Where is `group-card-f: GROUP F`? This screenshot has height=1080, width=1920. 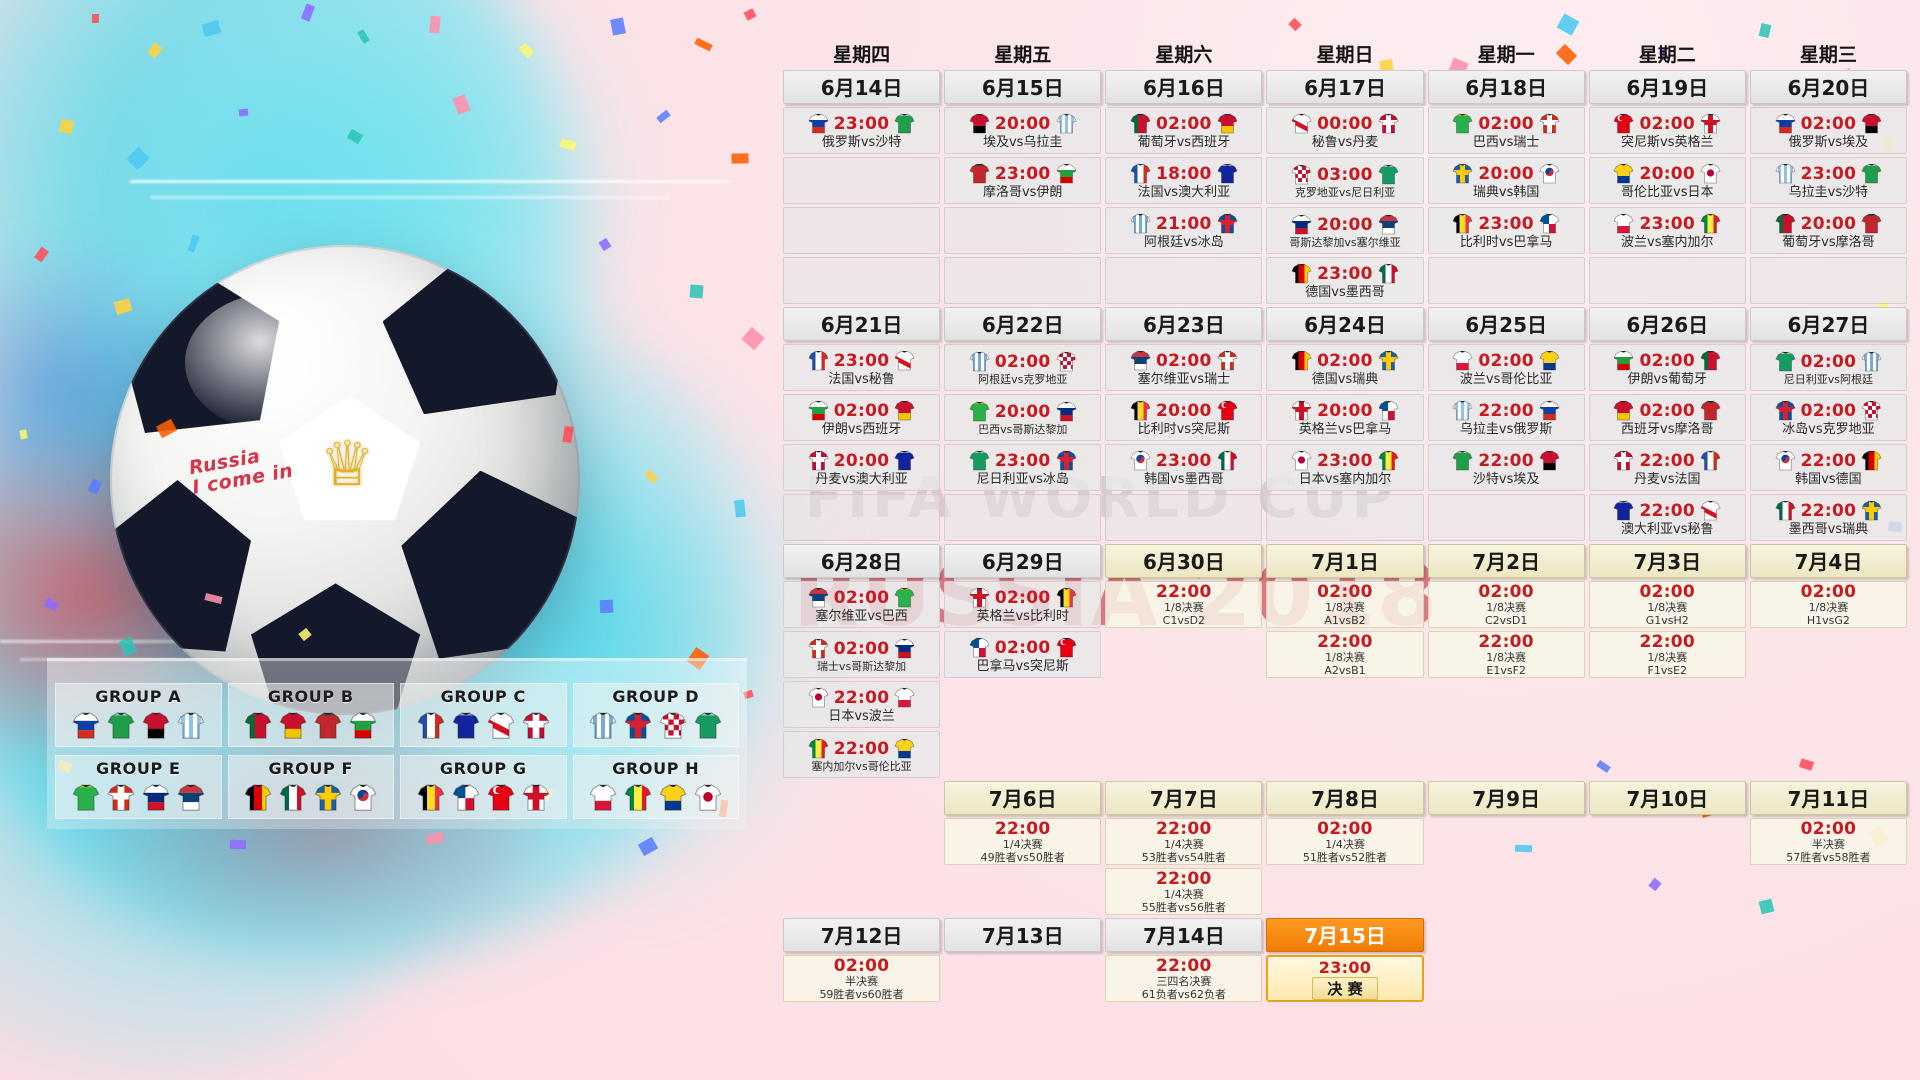
group-card-f: GROUP F is located at coordinates (310, 787).